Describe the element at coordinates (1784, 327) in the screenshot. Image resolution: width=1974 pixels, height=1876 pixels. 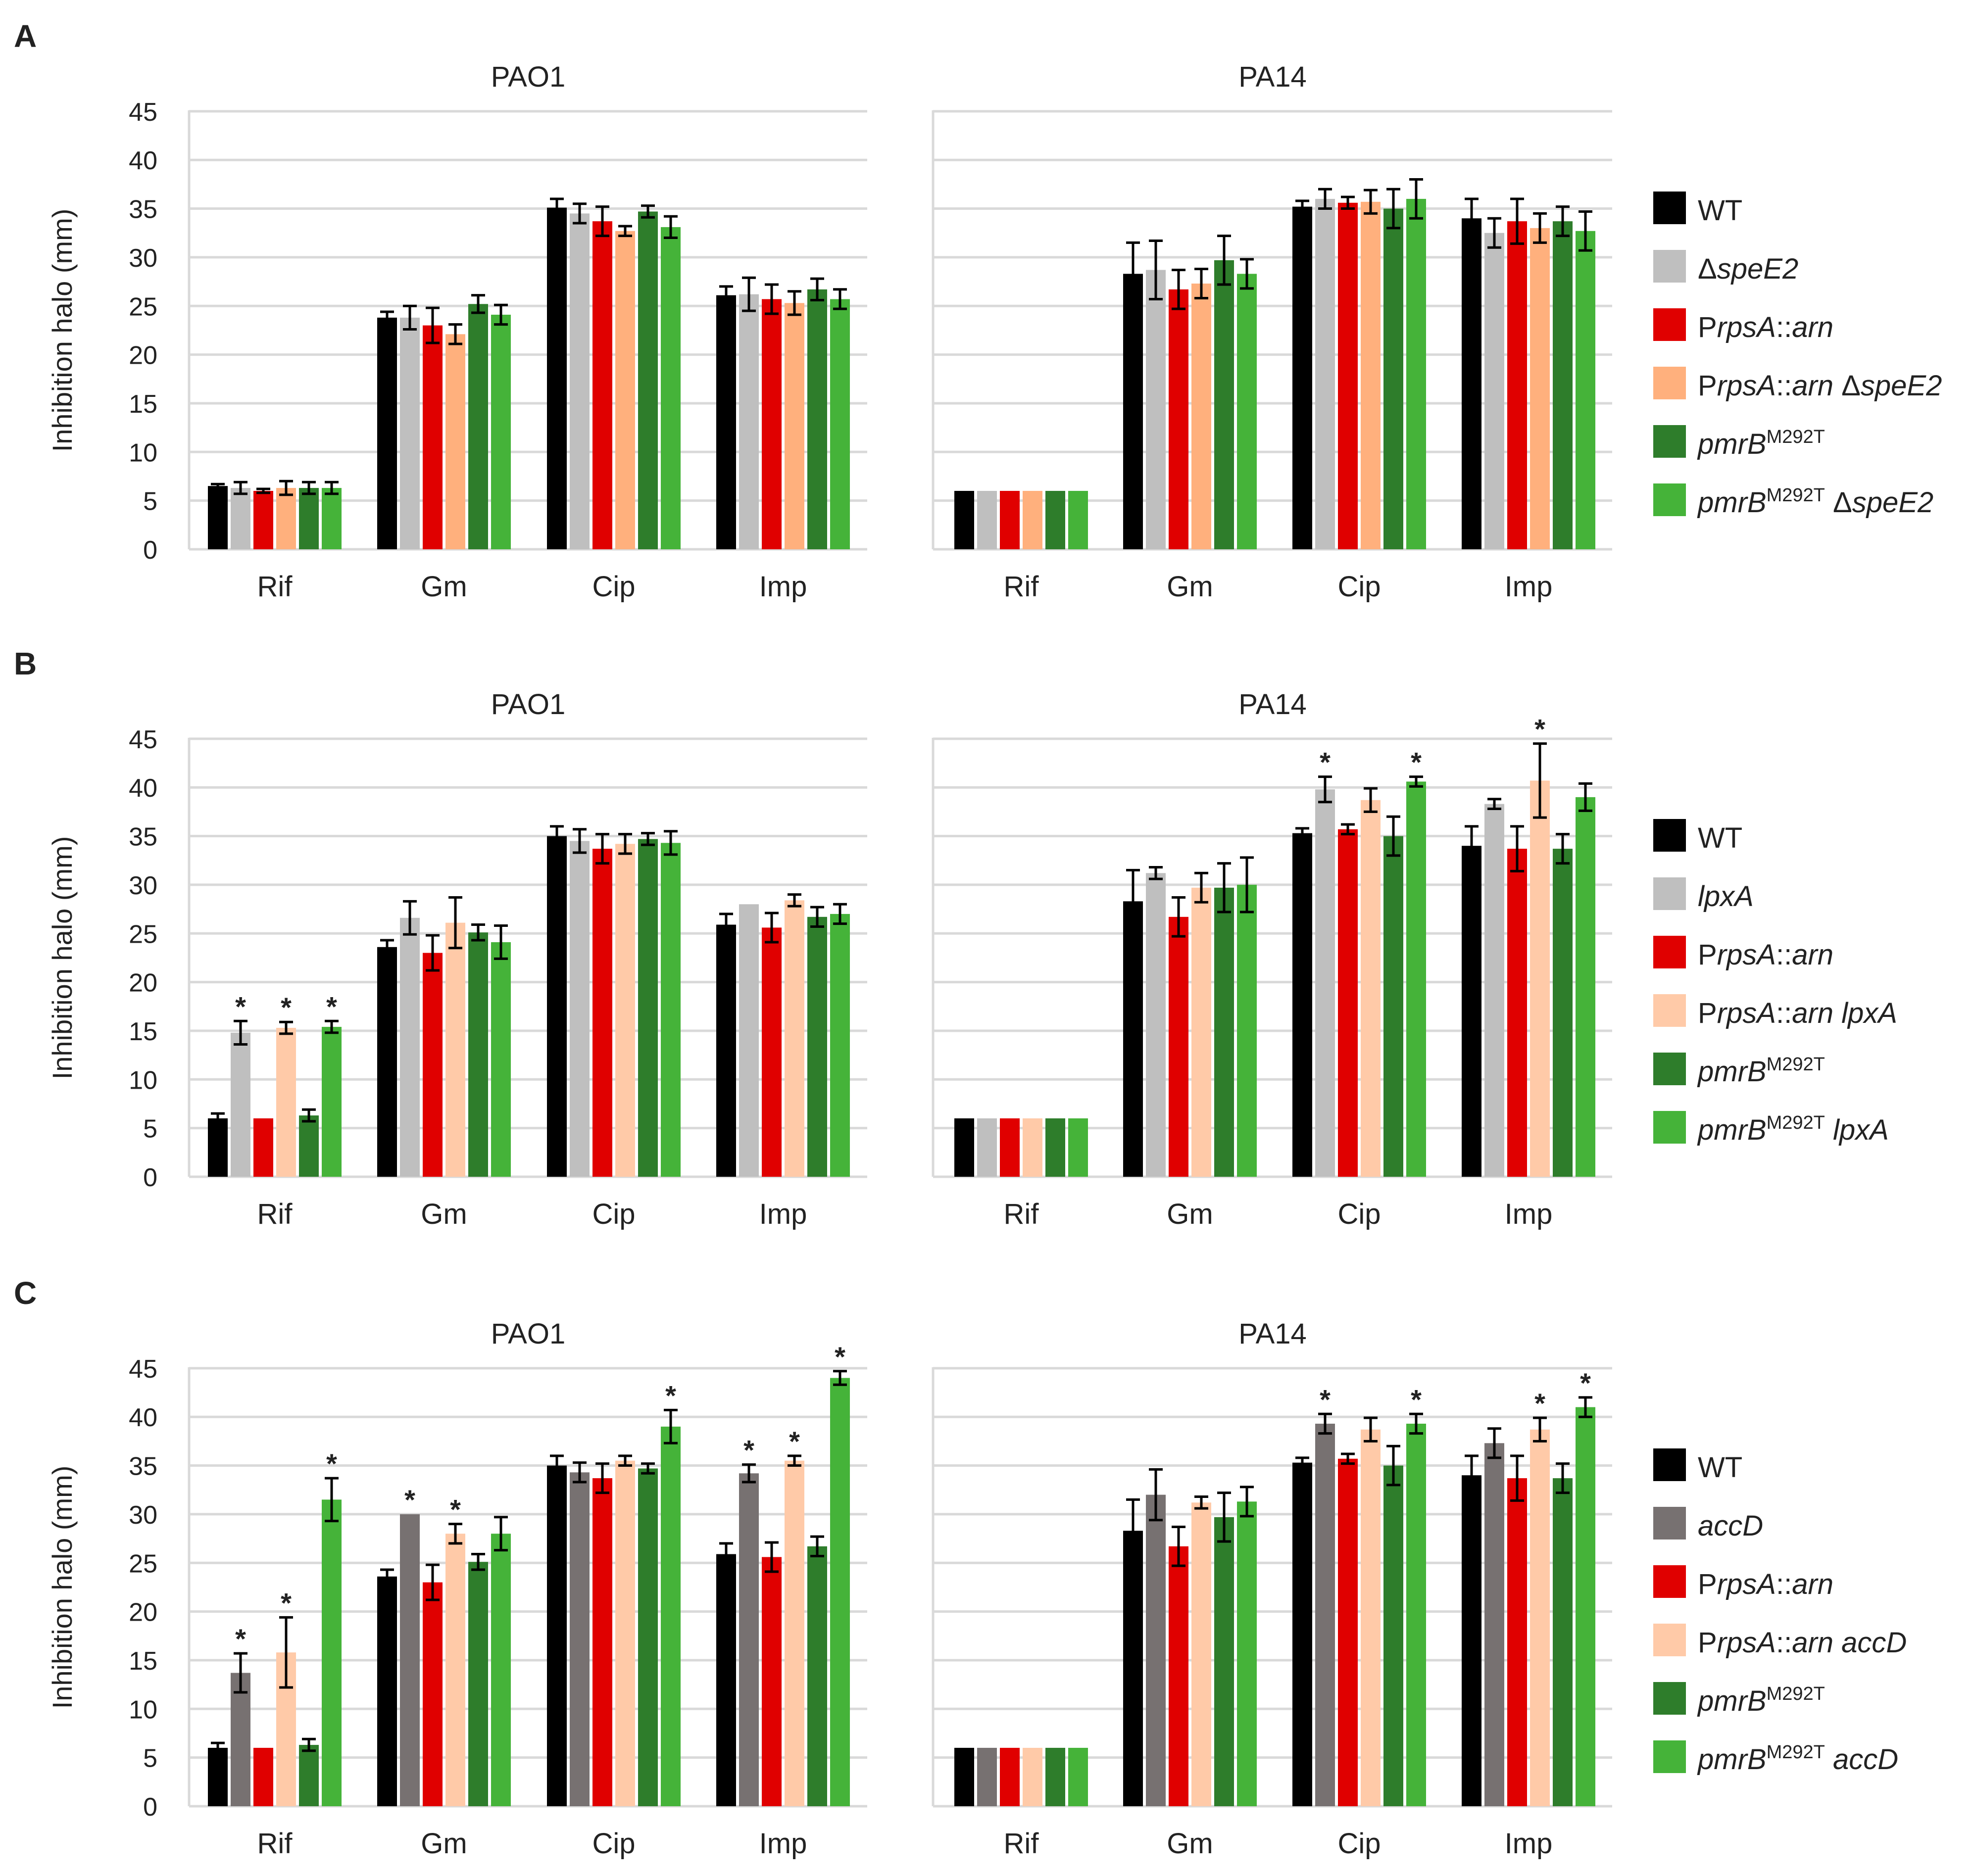
I see `legend-label-part: ::` at that location.